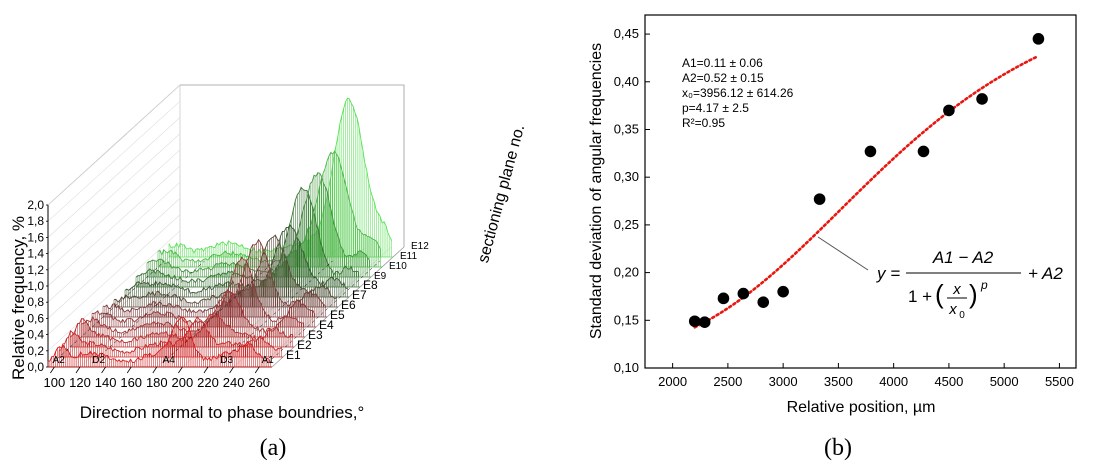  I want to click on panel-a-z-tick-label: E3, so click(315, 335).